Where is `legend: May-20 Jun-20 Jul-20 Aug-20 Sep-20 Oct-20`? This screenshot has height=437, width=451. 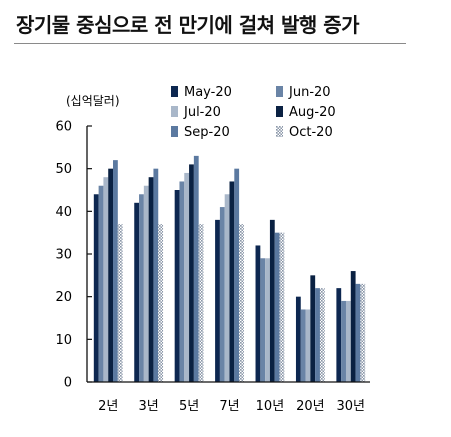 legend: May-20 Jun-20 Jul-20 Aug-20 Sep-20 Oct-20 is located at coordinates (253, 112).